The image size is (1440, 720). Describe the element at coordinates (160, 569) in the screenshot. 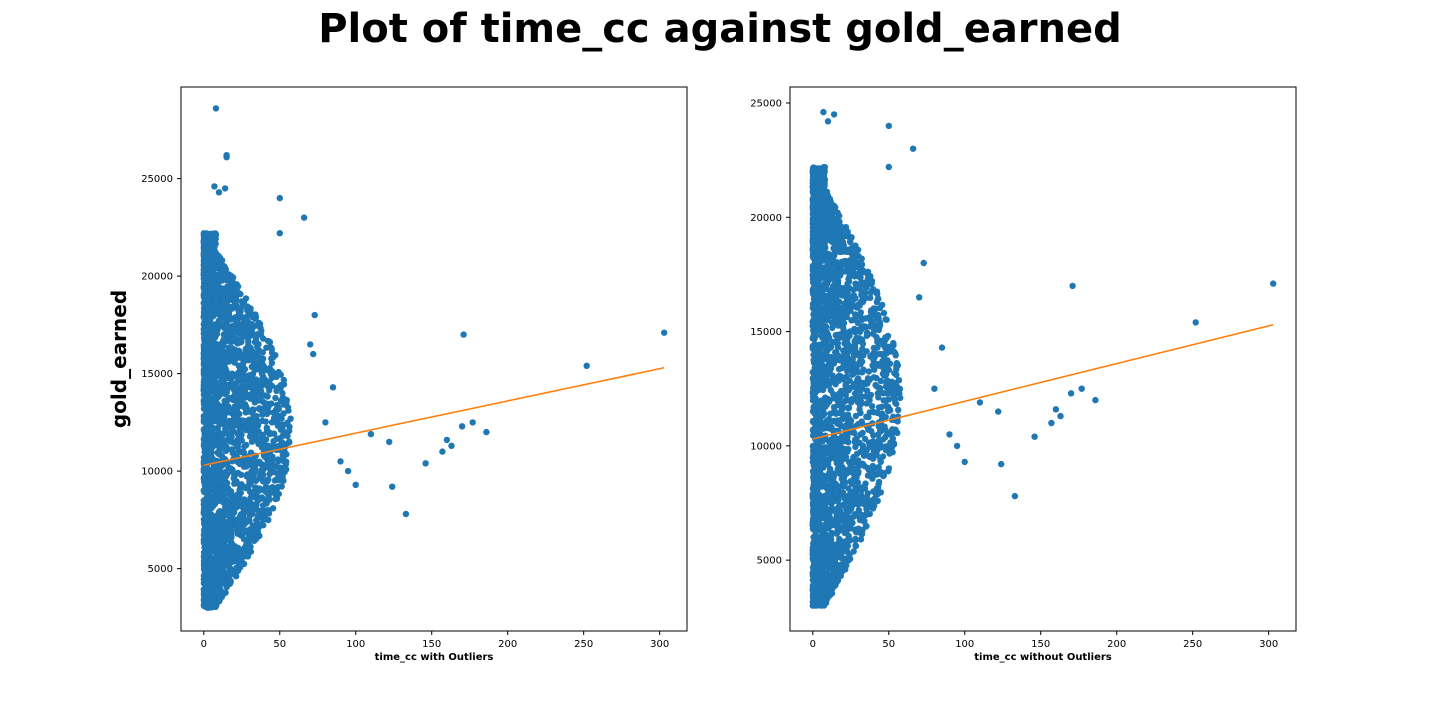

I see `y-tick-label: 5000` at that location.